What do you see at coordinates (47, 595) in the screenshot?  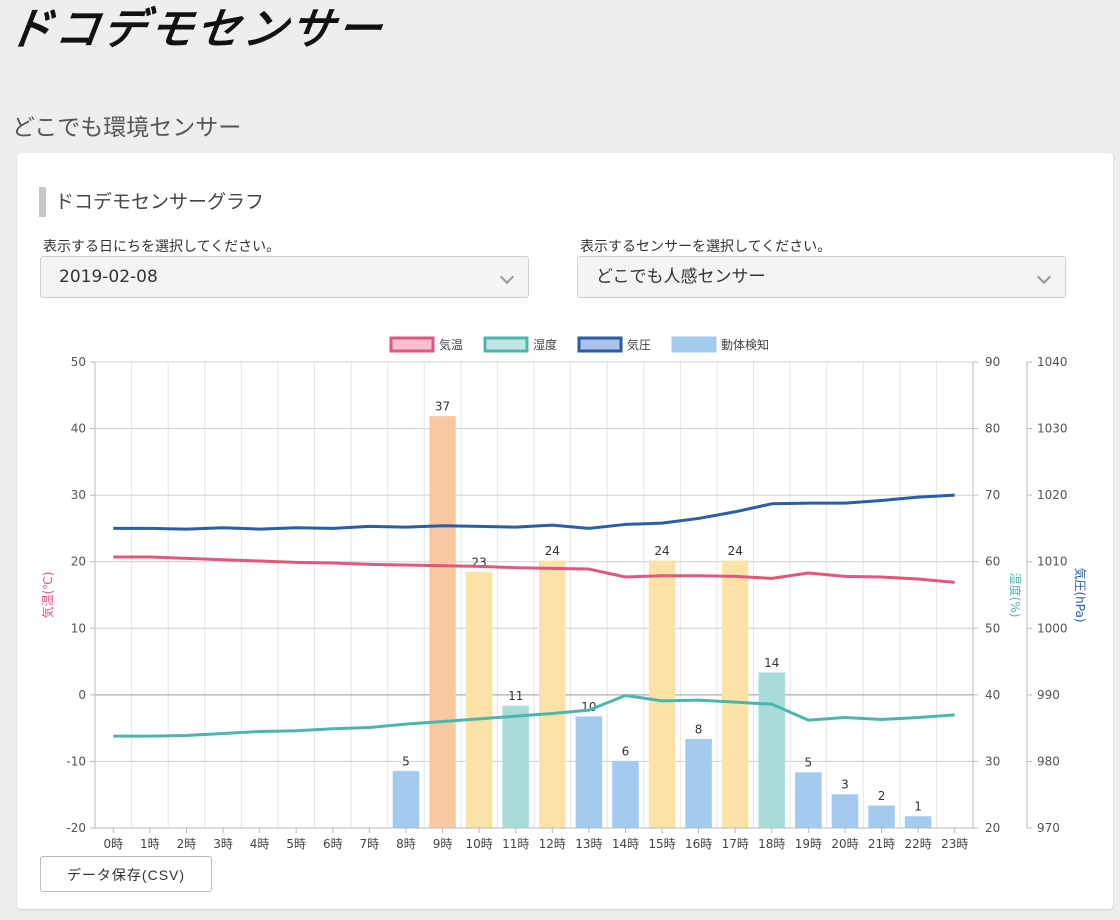 I see `y-axis-title-temperature: 気温(℃)` at bounding box center [47, 595].